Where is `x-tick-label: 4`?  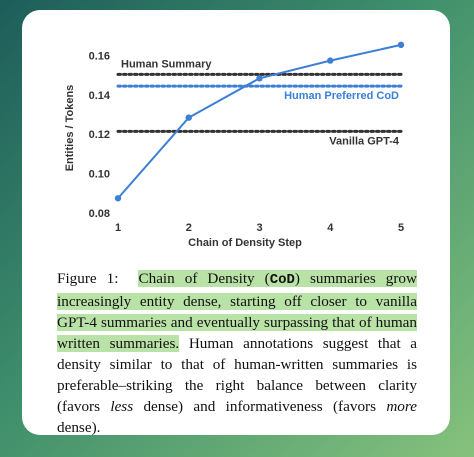
x-tick-label: 4 is located at coordinates (330, 228).